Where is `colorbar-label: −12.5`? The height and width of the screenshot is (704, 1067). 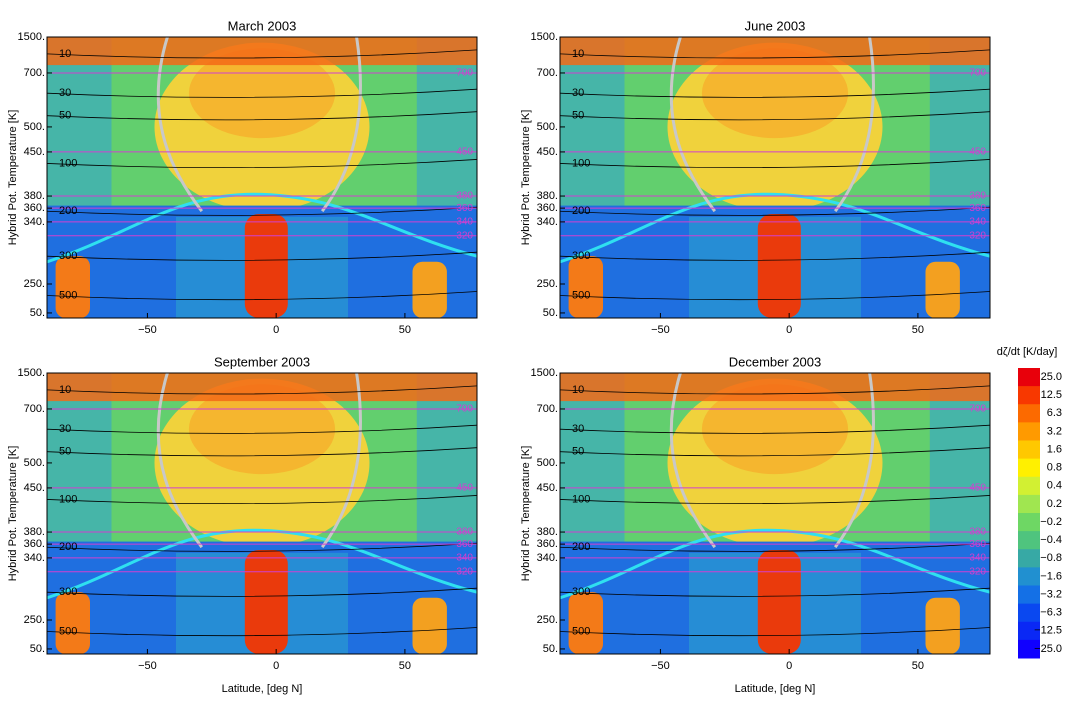
colorbar-label: −12.5 is located at coordinates (1048, 631).